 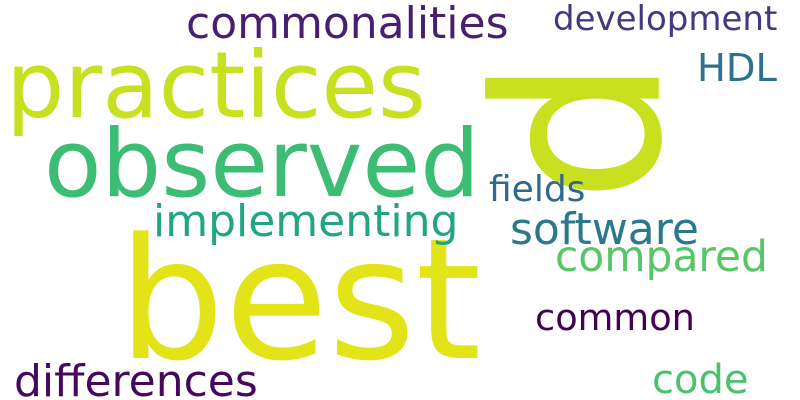 What do you see at coordinates (615, 317) in the screenshot?
I see `word-common: common` at bounding box center [615, 317].